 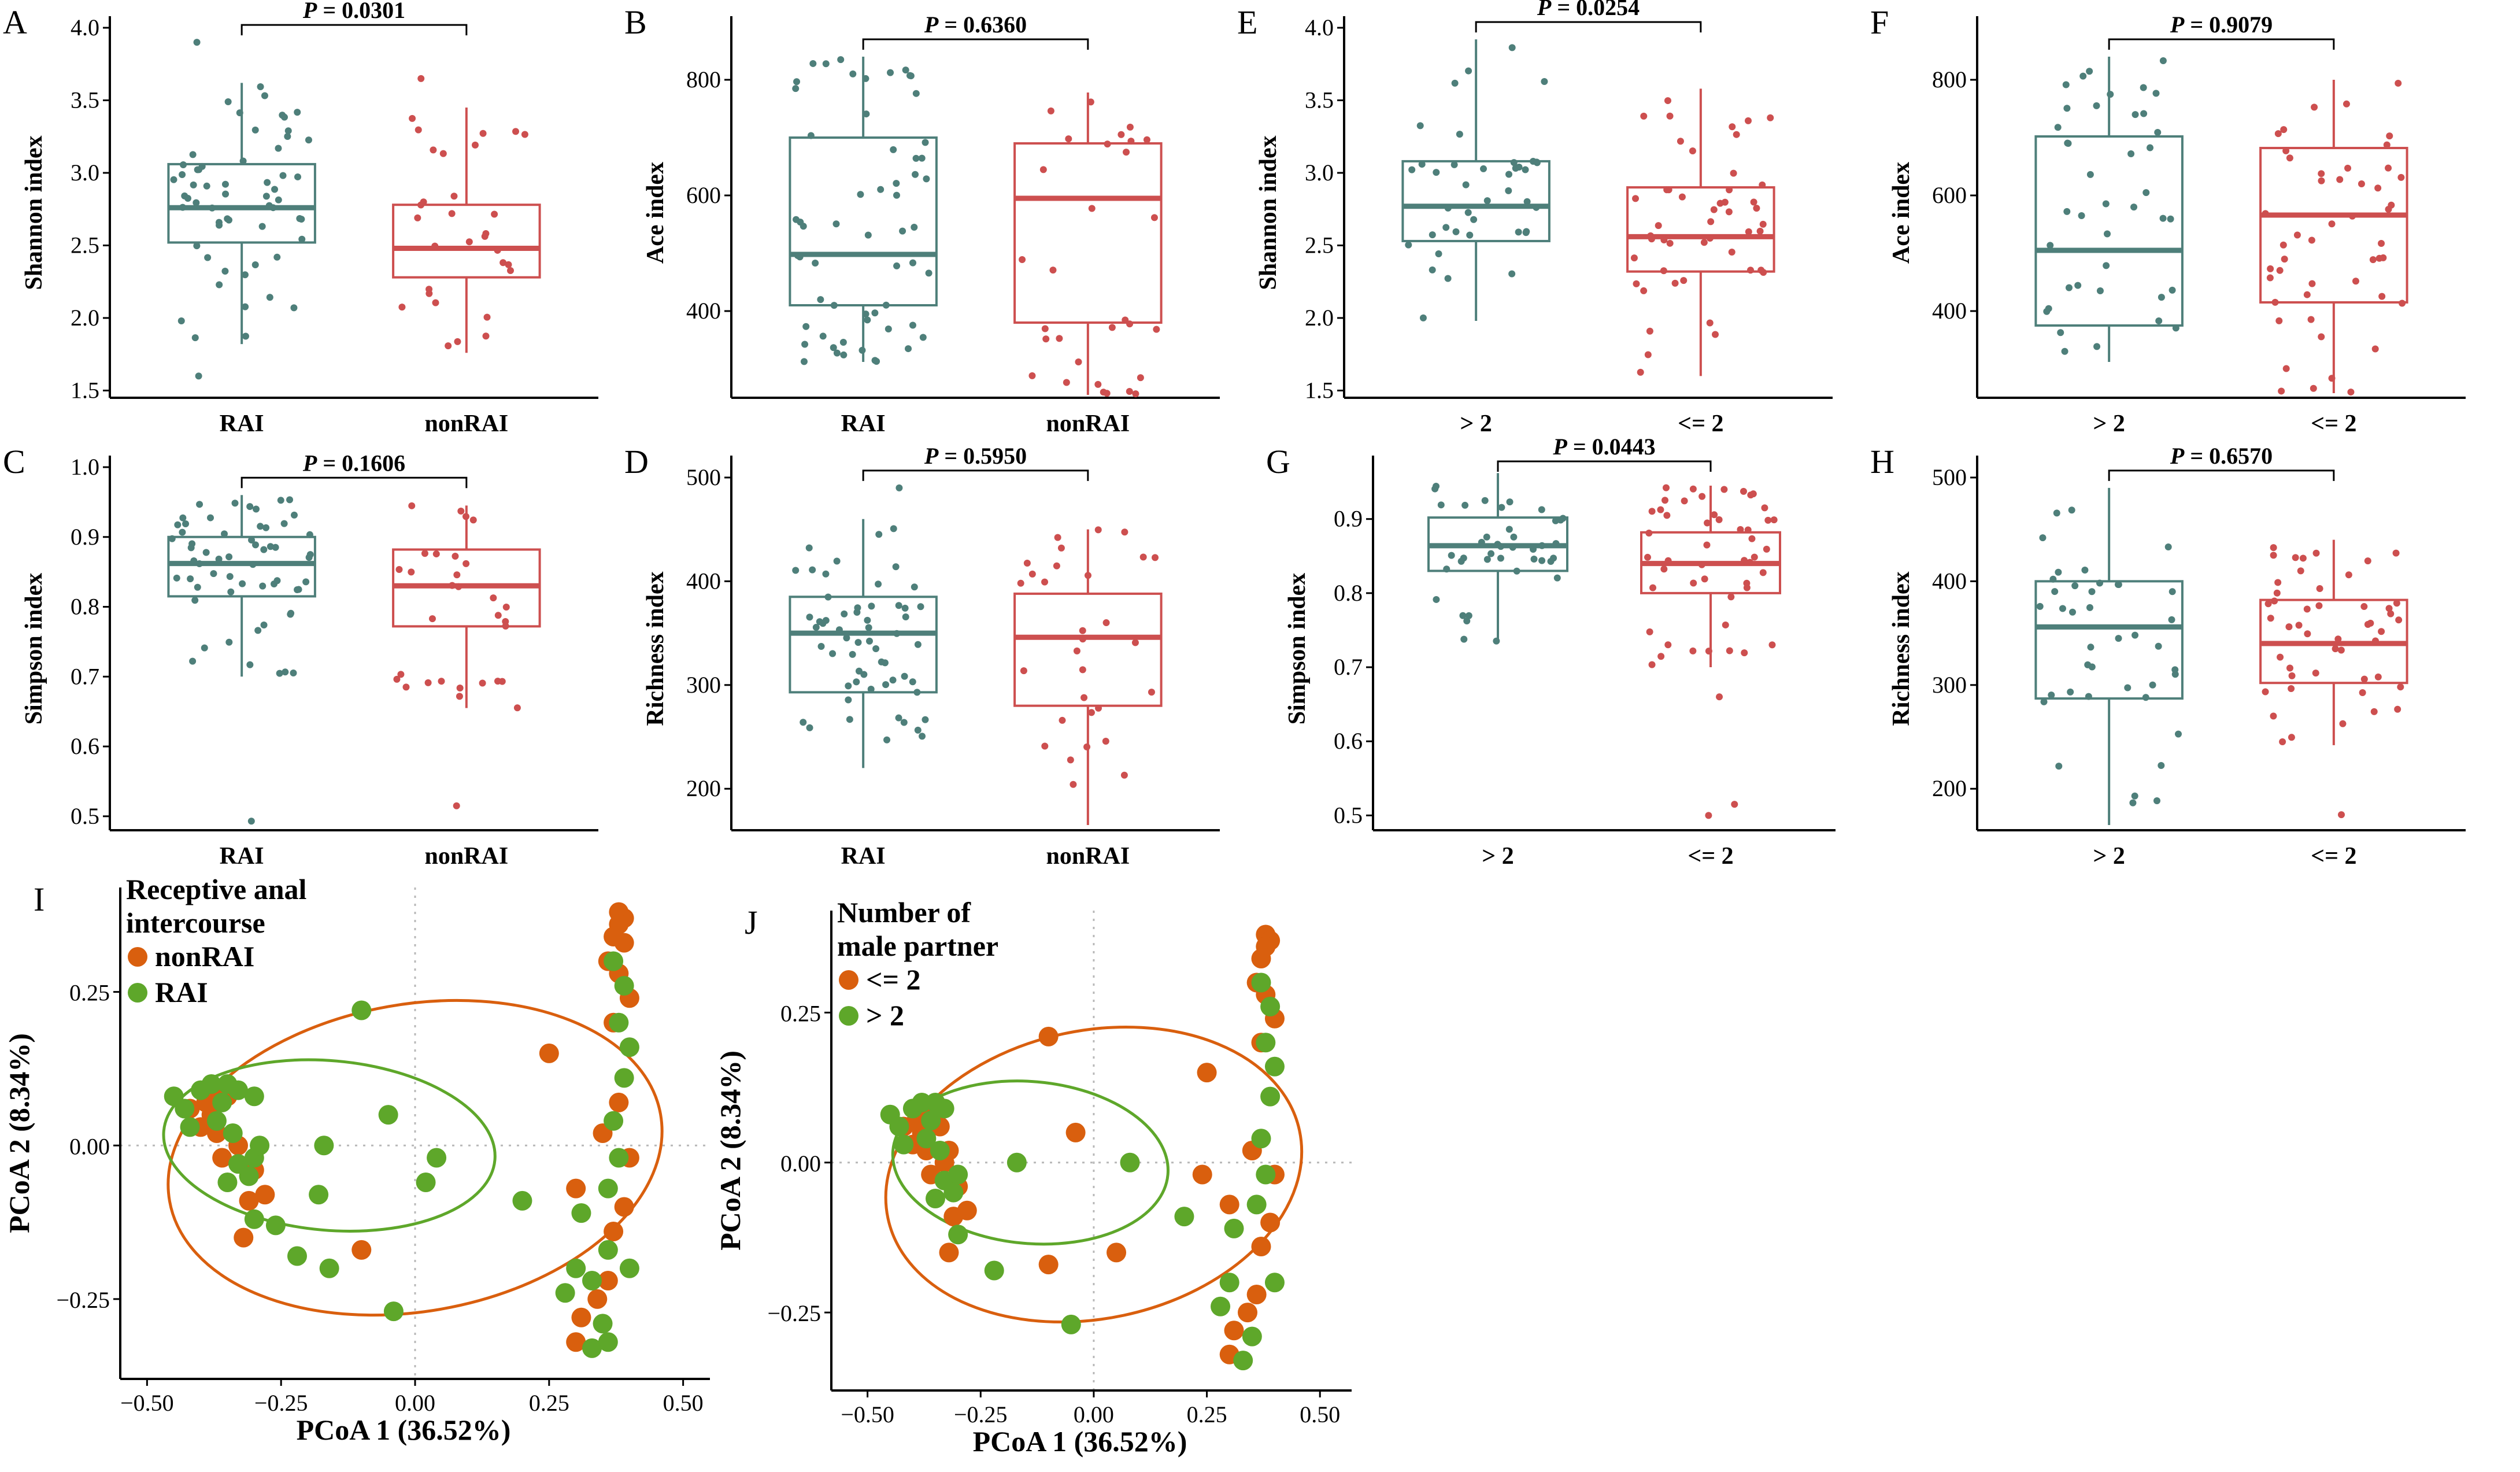 I want to click on p-value: P = 0.1606, so click(x=353, y=463).